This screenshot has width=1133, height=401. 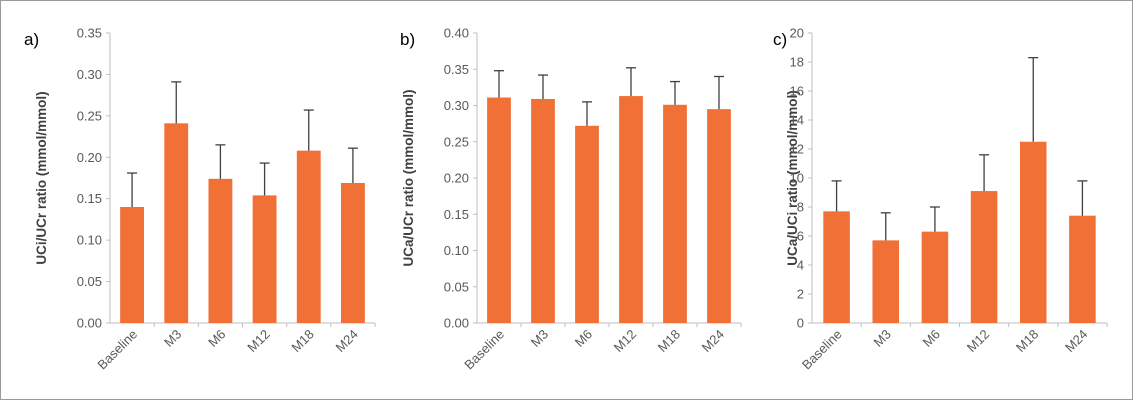 I want to click on chart-3-y-tick-label: 2, so click(x=800, y=294).